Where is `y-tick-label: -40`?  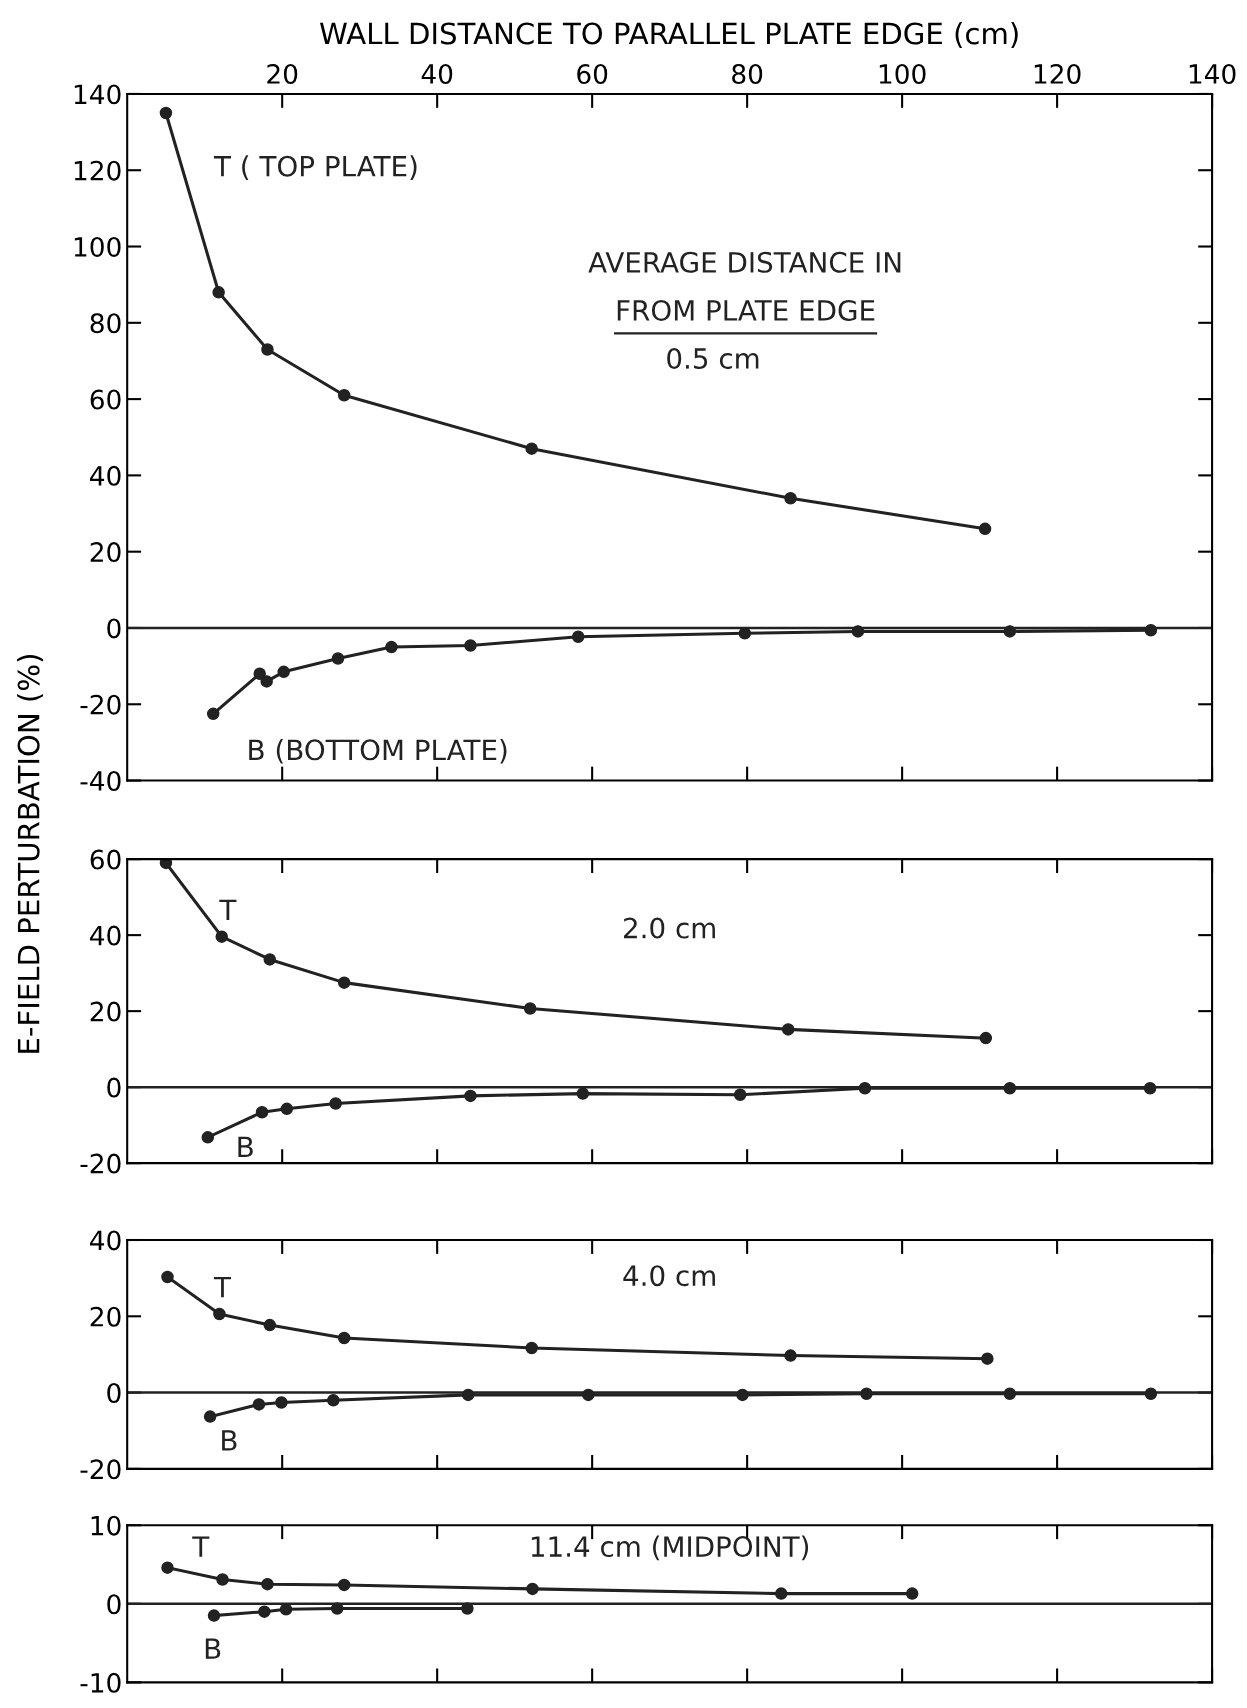
y-tick-label: -40 is located at coordinates (100, 781).